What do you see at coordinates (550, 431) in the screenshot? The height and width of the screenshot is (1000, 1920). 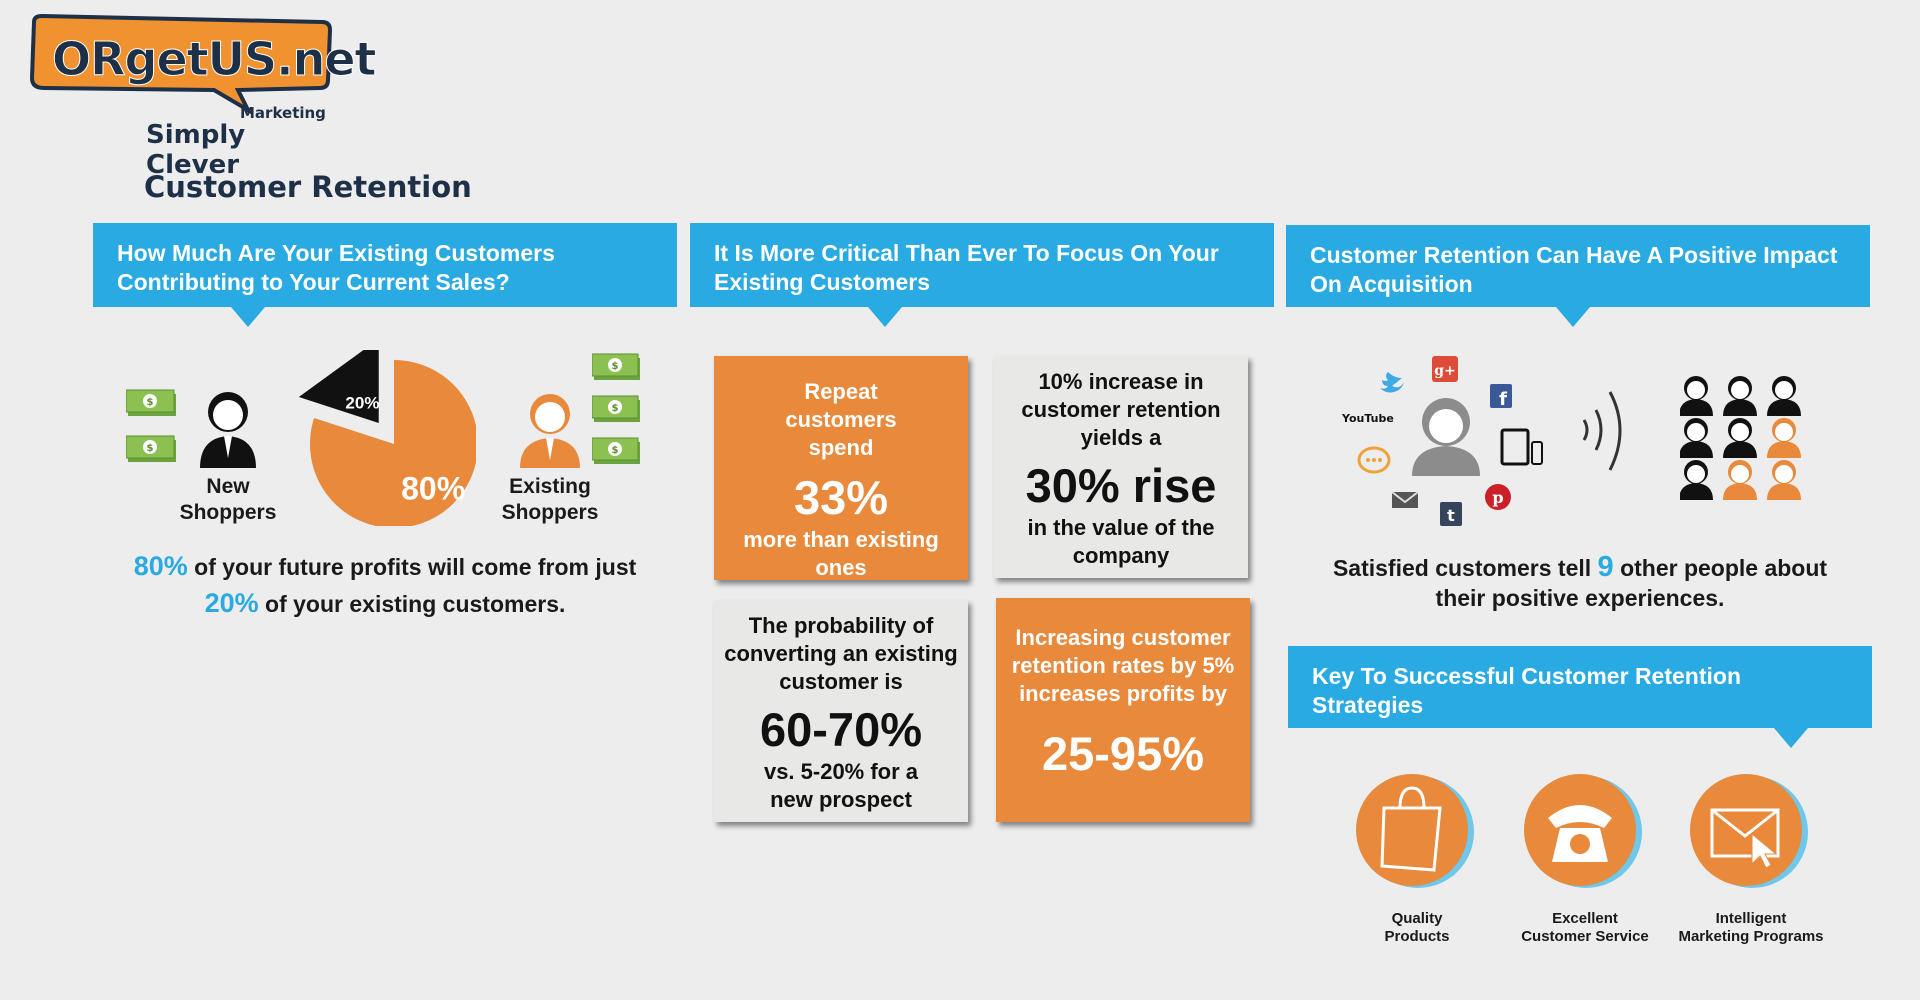 I see `existing-shopper-person-icon` at bounding box center [550, 431].